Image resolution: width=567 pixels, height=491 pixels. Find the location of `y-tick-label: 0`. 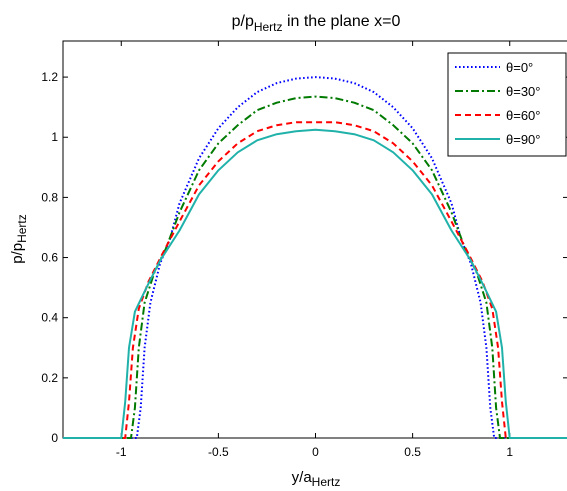

y-tick-label: 0 is located at coordinates (54, 438).